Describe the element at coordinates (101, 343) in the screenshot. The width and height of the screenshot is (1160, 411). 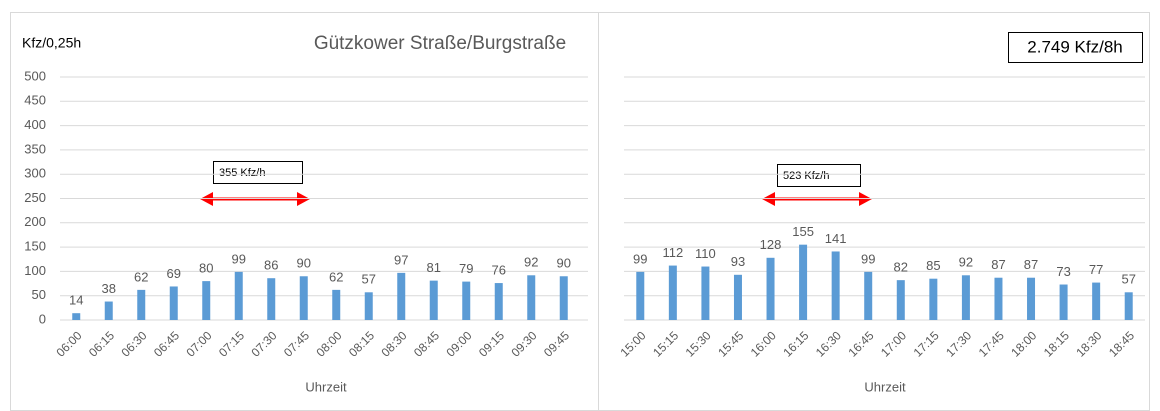
I see `x-tick-label: 06:15` at that location.